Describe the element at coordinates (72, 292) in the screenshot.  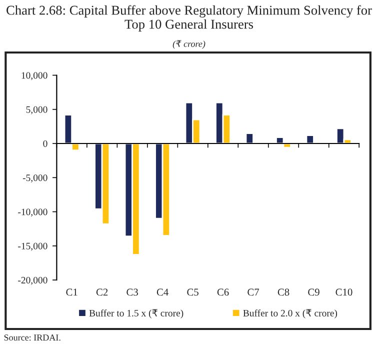
I see `x-tick-label: C1` at that location.